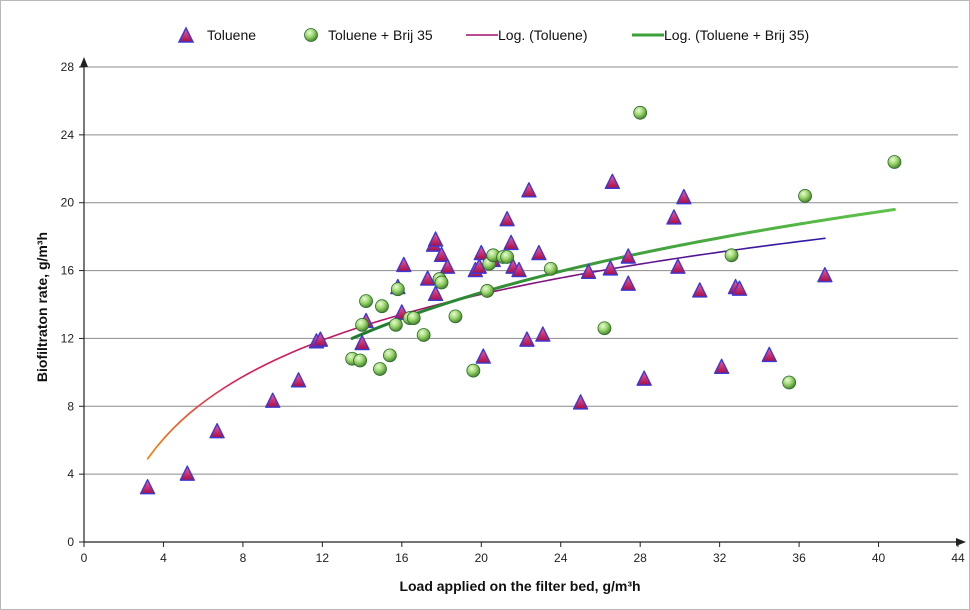 The width and height of the screenshot is (970, 610). I want to click on y-tick-label: 28, so click(68, 67).